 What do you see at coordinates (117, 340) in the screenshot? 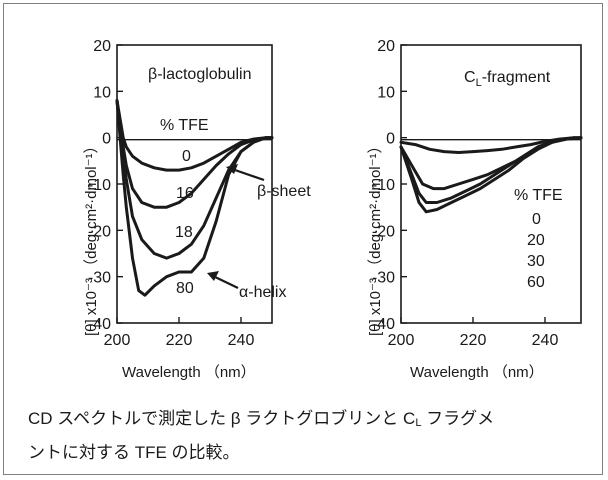
I see `x-tick-label-left-200: 200` at bounding box center [117, 340].